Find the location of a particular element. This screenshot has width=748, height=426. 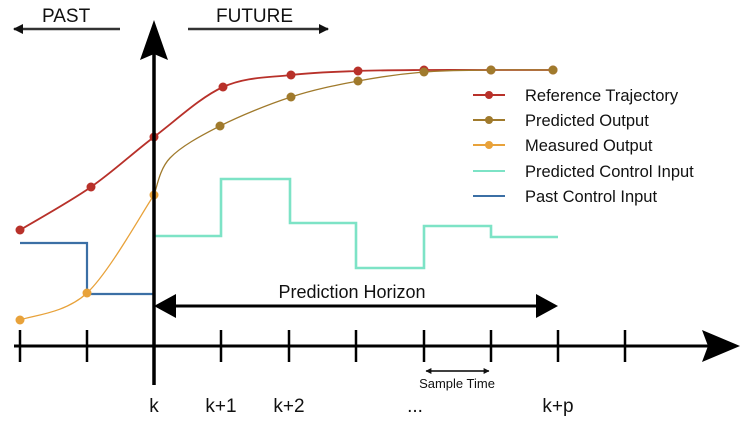

time-axis-arrowhead is located at coordinates (721, 346).